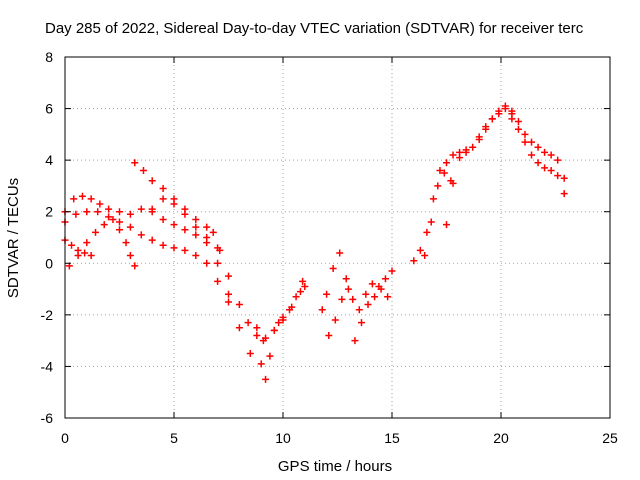  Describe the element at coordinates (157, 275) in the screenshot. I see `series-track-a` at that location.